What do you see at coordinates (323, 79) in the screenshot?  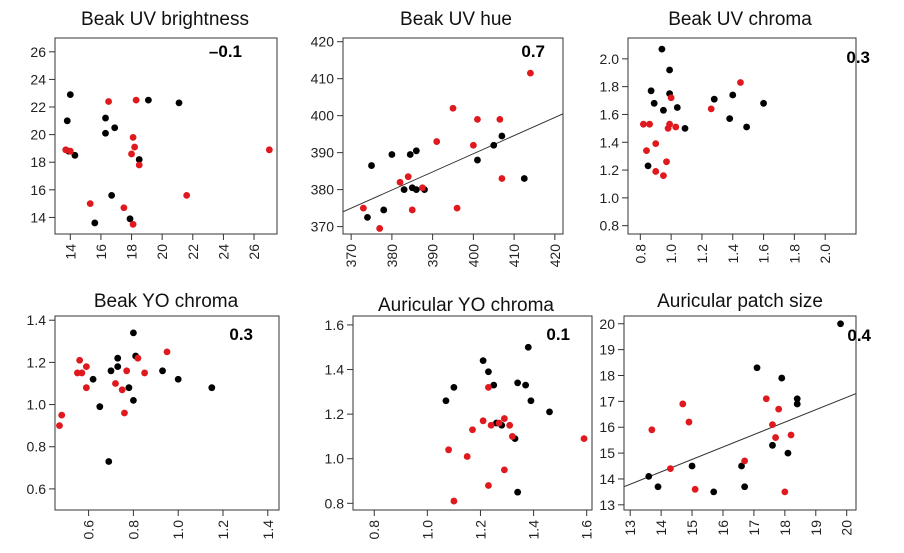 I see `y-tick-label: 410` at bounding box center [323, 79].